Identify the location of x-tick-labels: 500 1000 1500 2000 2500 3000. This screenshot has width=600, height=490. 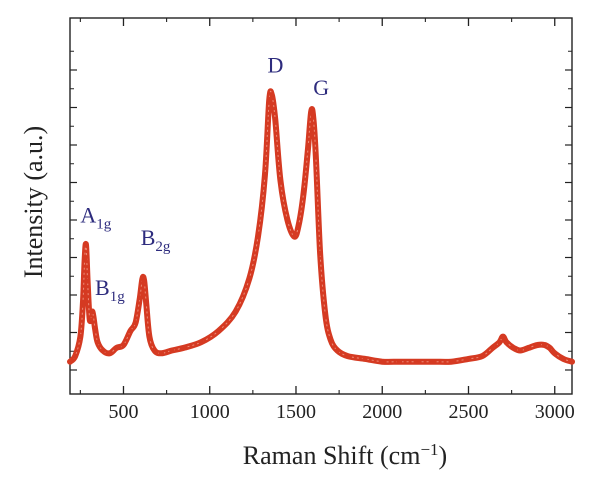
(341, 412).